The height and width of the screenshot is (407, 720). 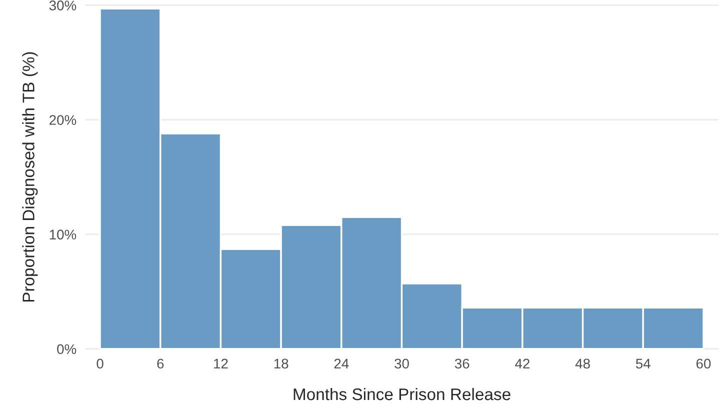 What do you see at coordinates (703, 363) in the screenshot?
I see `x-tick-label: 60` at bounding box center [703, 363].